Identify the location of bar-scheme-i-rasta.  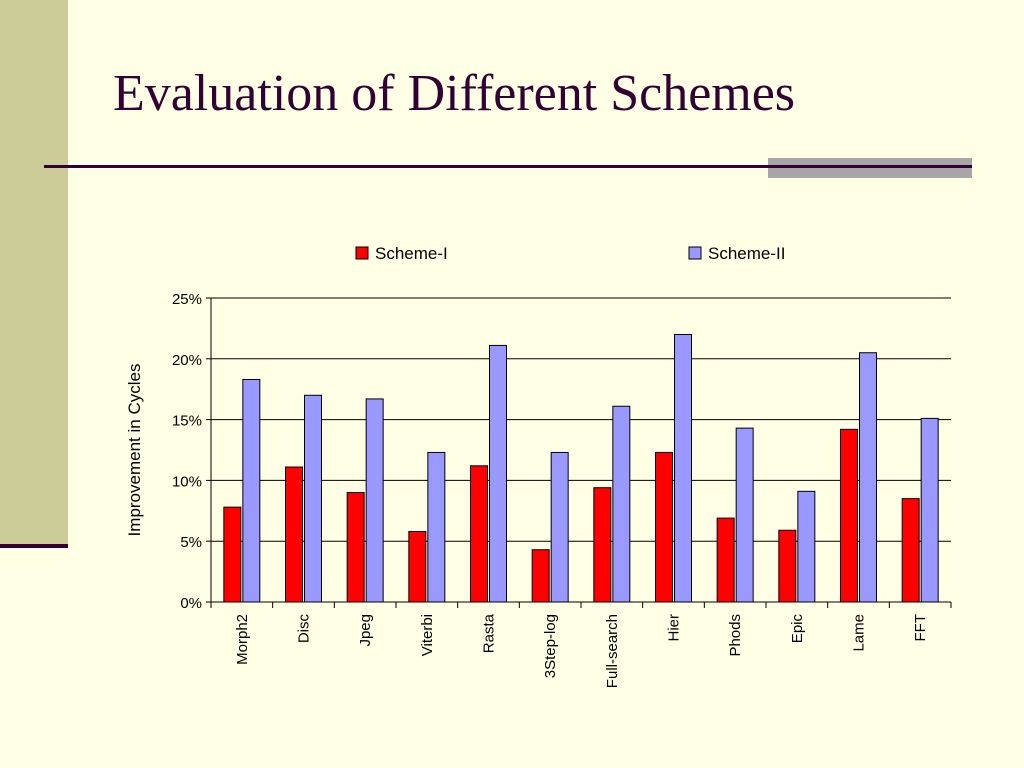
(479, 534).